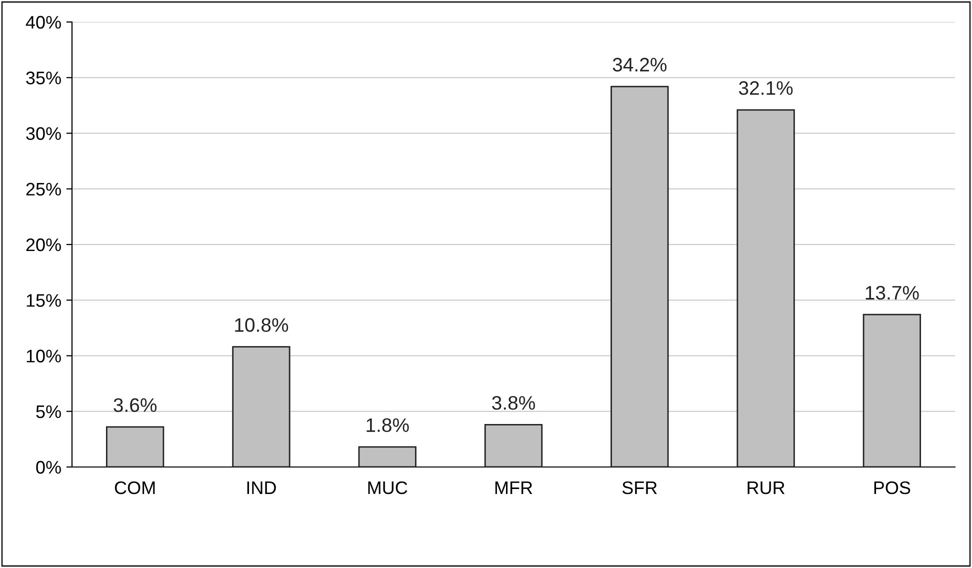 This screenshot has height=568, width=972. What do you see at coordinates (135, 405) in the screenshot?
I see `data-label: 3.6%` at bounding box center [135, 405].